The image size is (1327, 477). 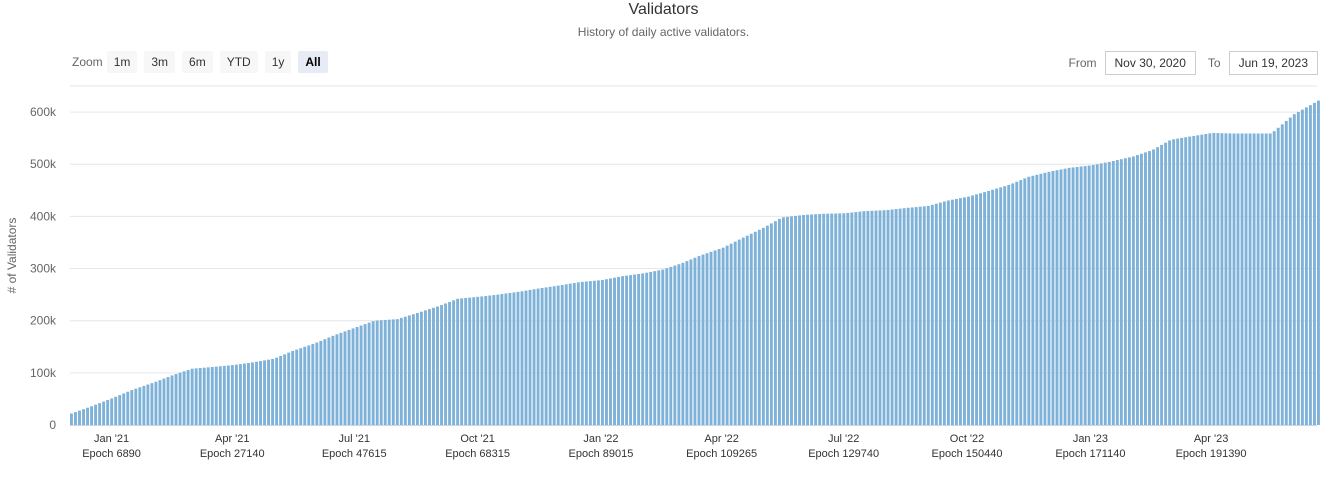 What do you see at coordinates (1273, 63) in the screenshot?
I see `to-date-input: Jun 19, 2023` at bounding box center [1273, 63].